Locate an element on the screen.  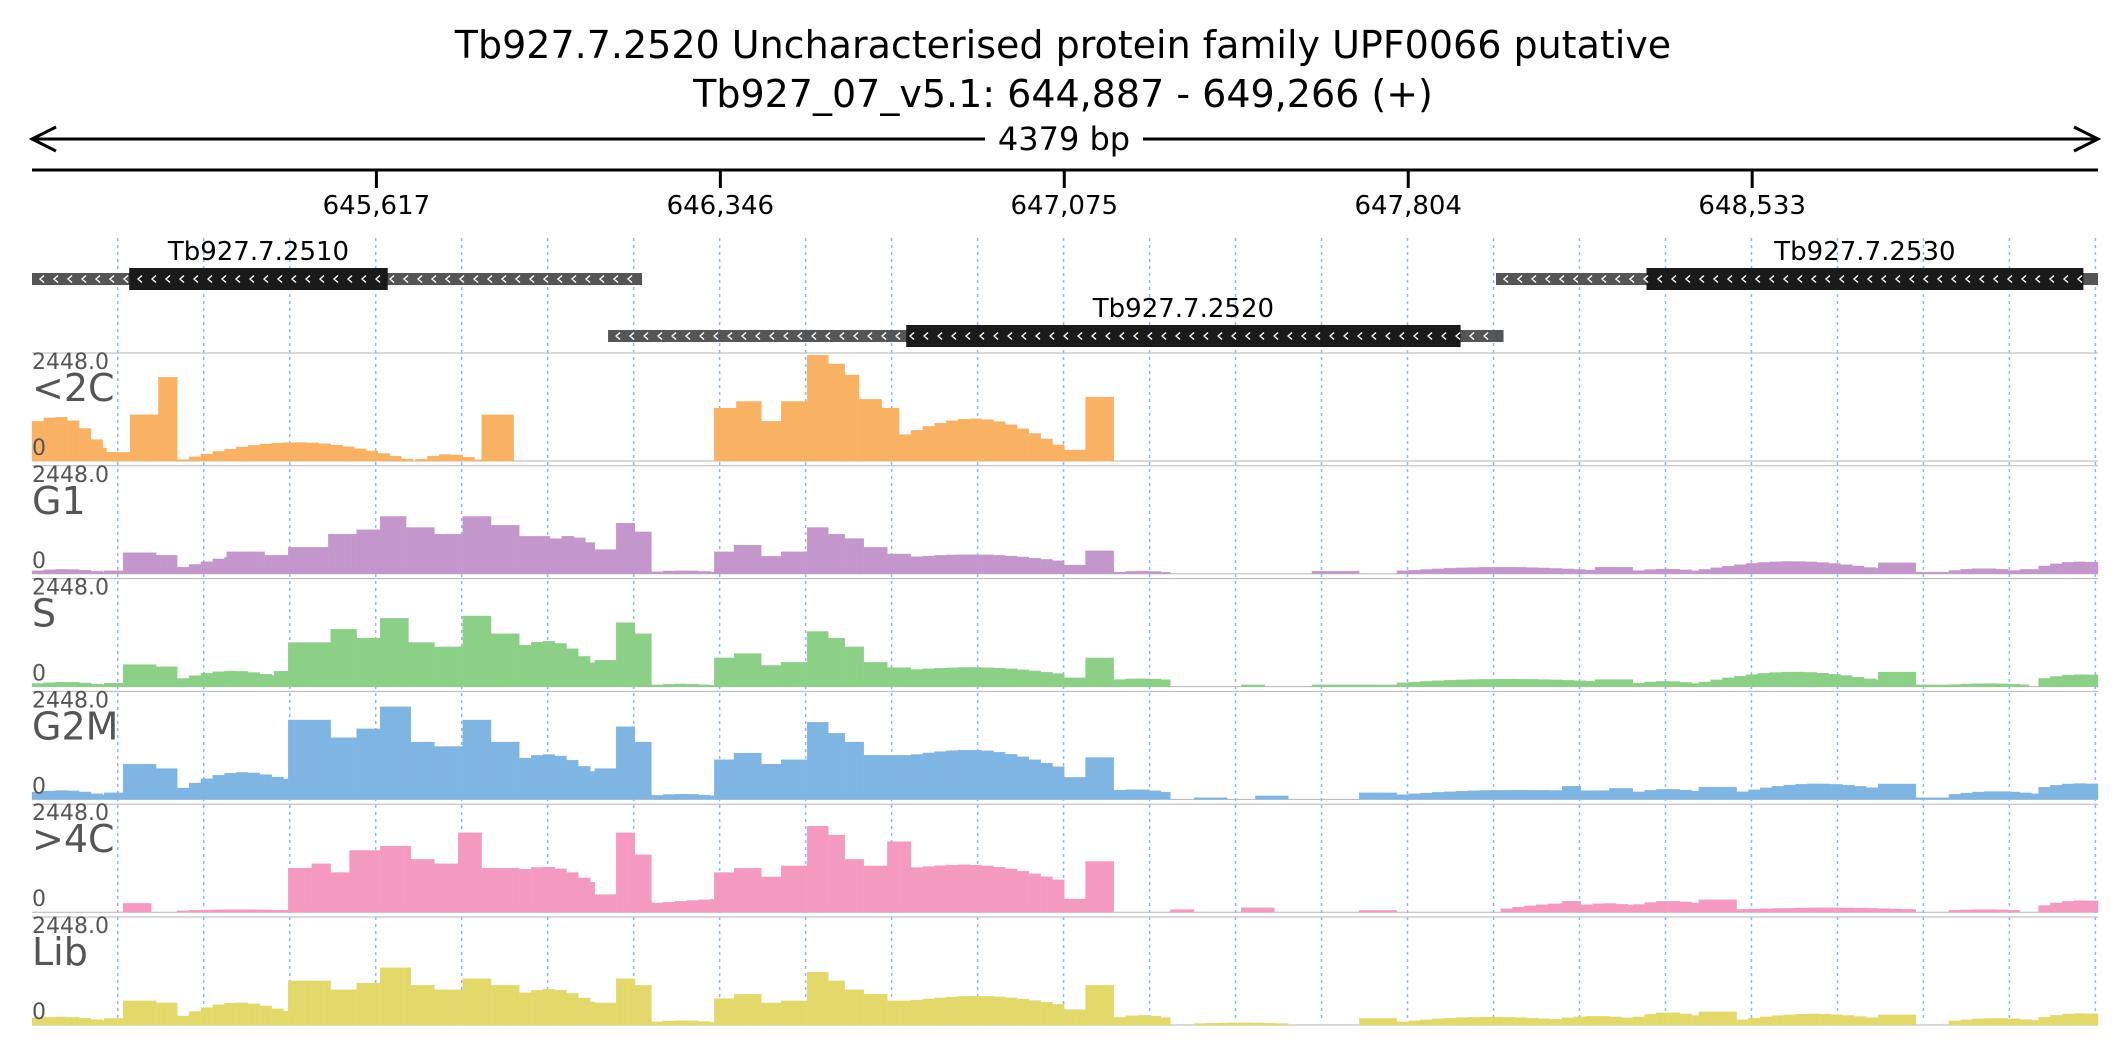
gene-Tb927-7-2520: Tb927.7.2520 is located at coordinates (1056, 320).